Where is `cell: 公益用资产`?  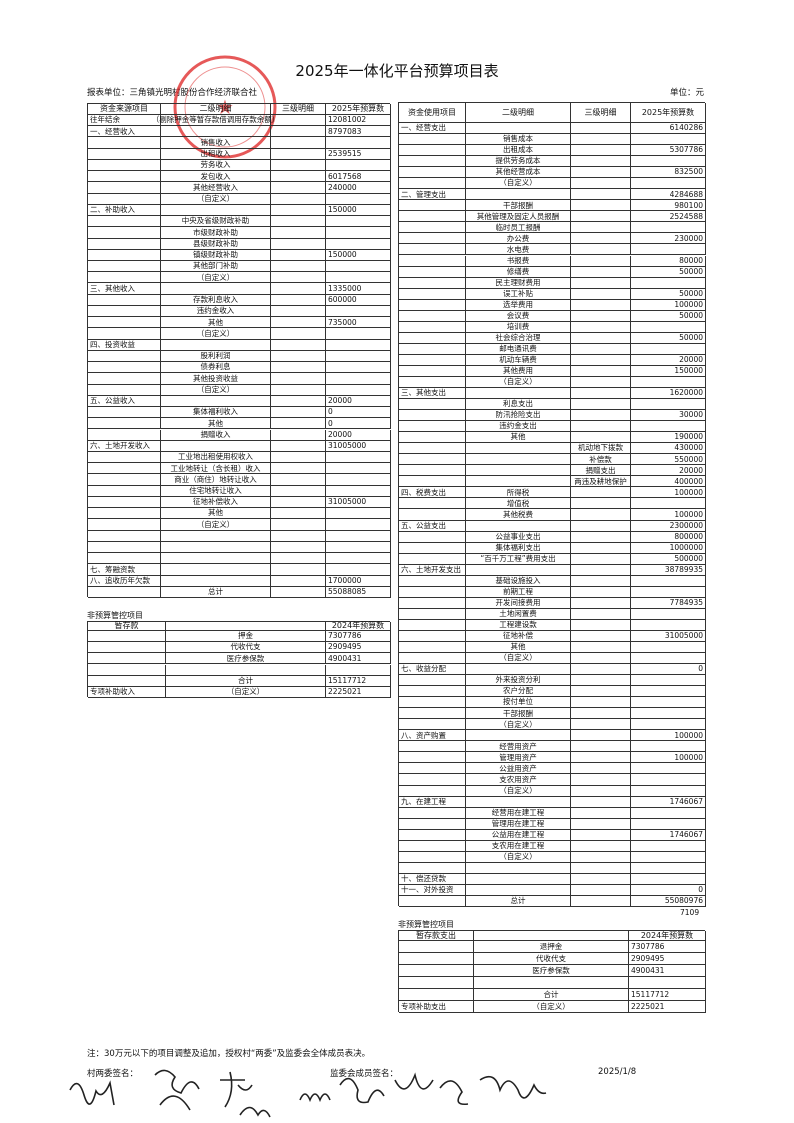
cell: 公益用资产 is located at coordinates (518, 769).